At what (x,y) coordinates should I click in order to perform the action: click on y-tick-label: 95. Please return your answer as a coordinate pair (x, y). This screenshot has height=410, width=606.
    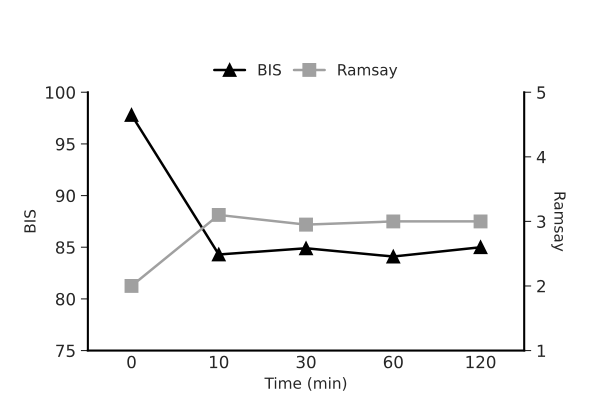
    Looking at the image, I should click on (65, 144).